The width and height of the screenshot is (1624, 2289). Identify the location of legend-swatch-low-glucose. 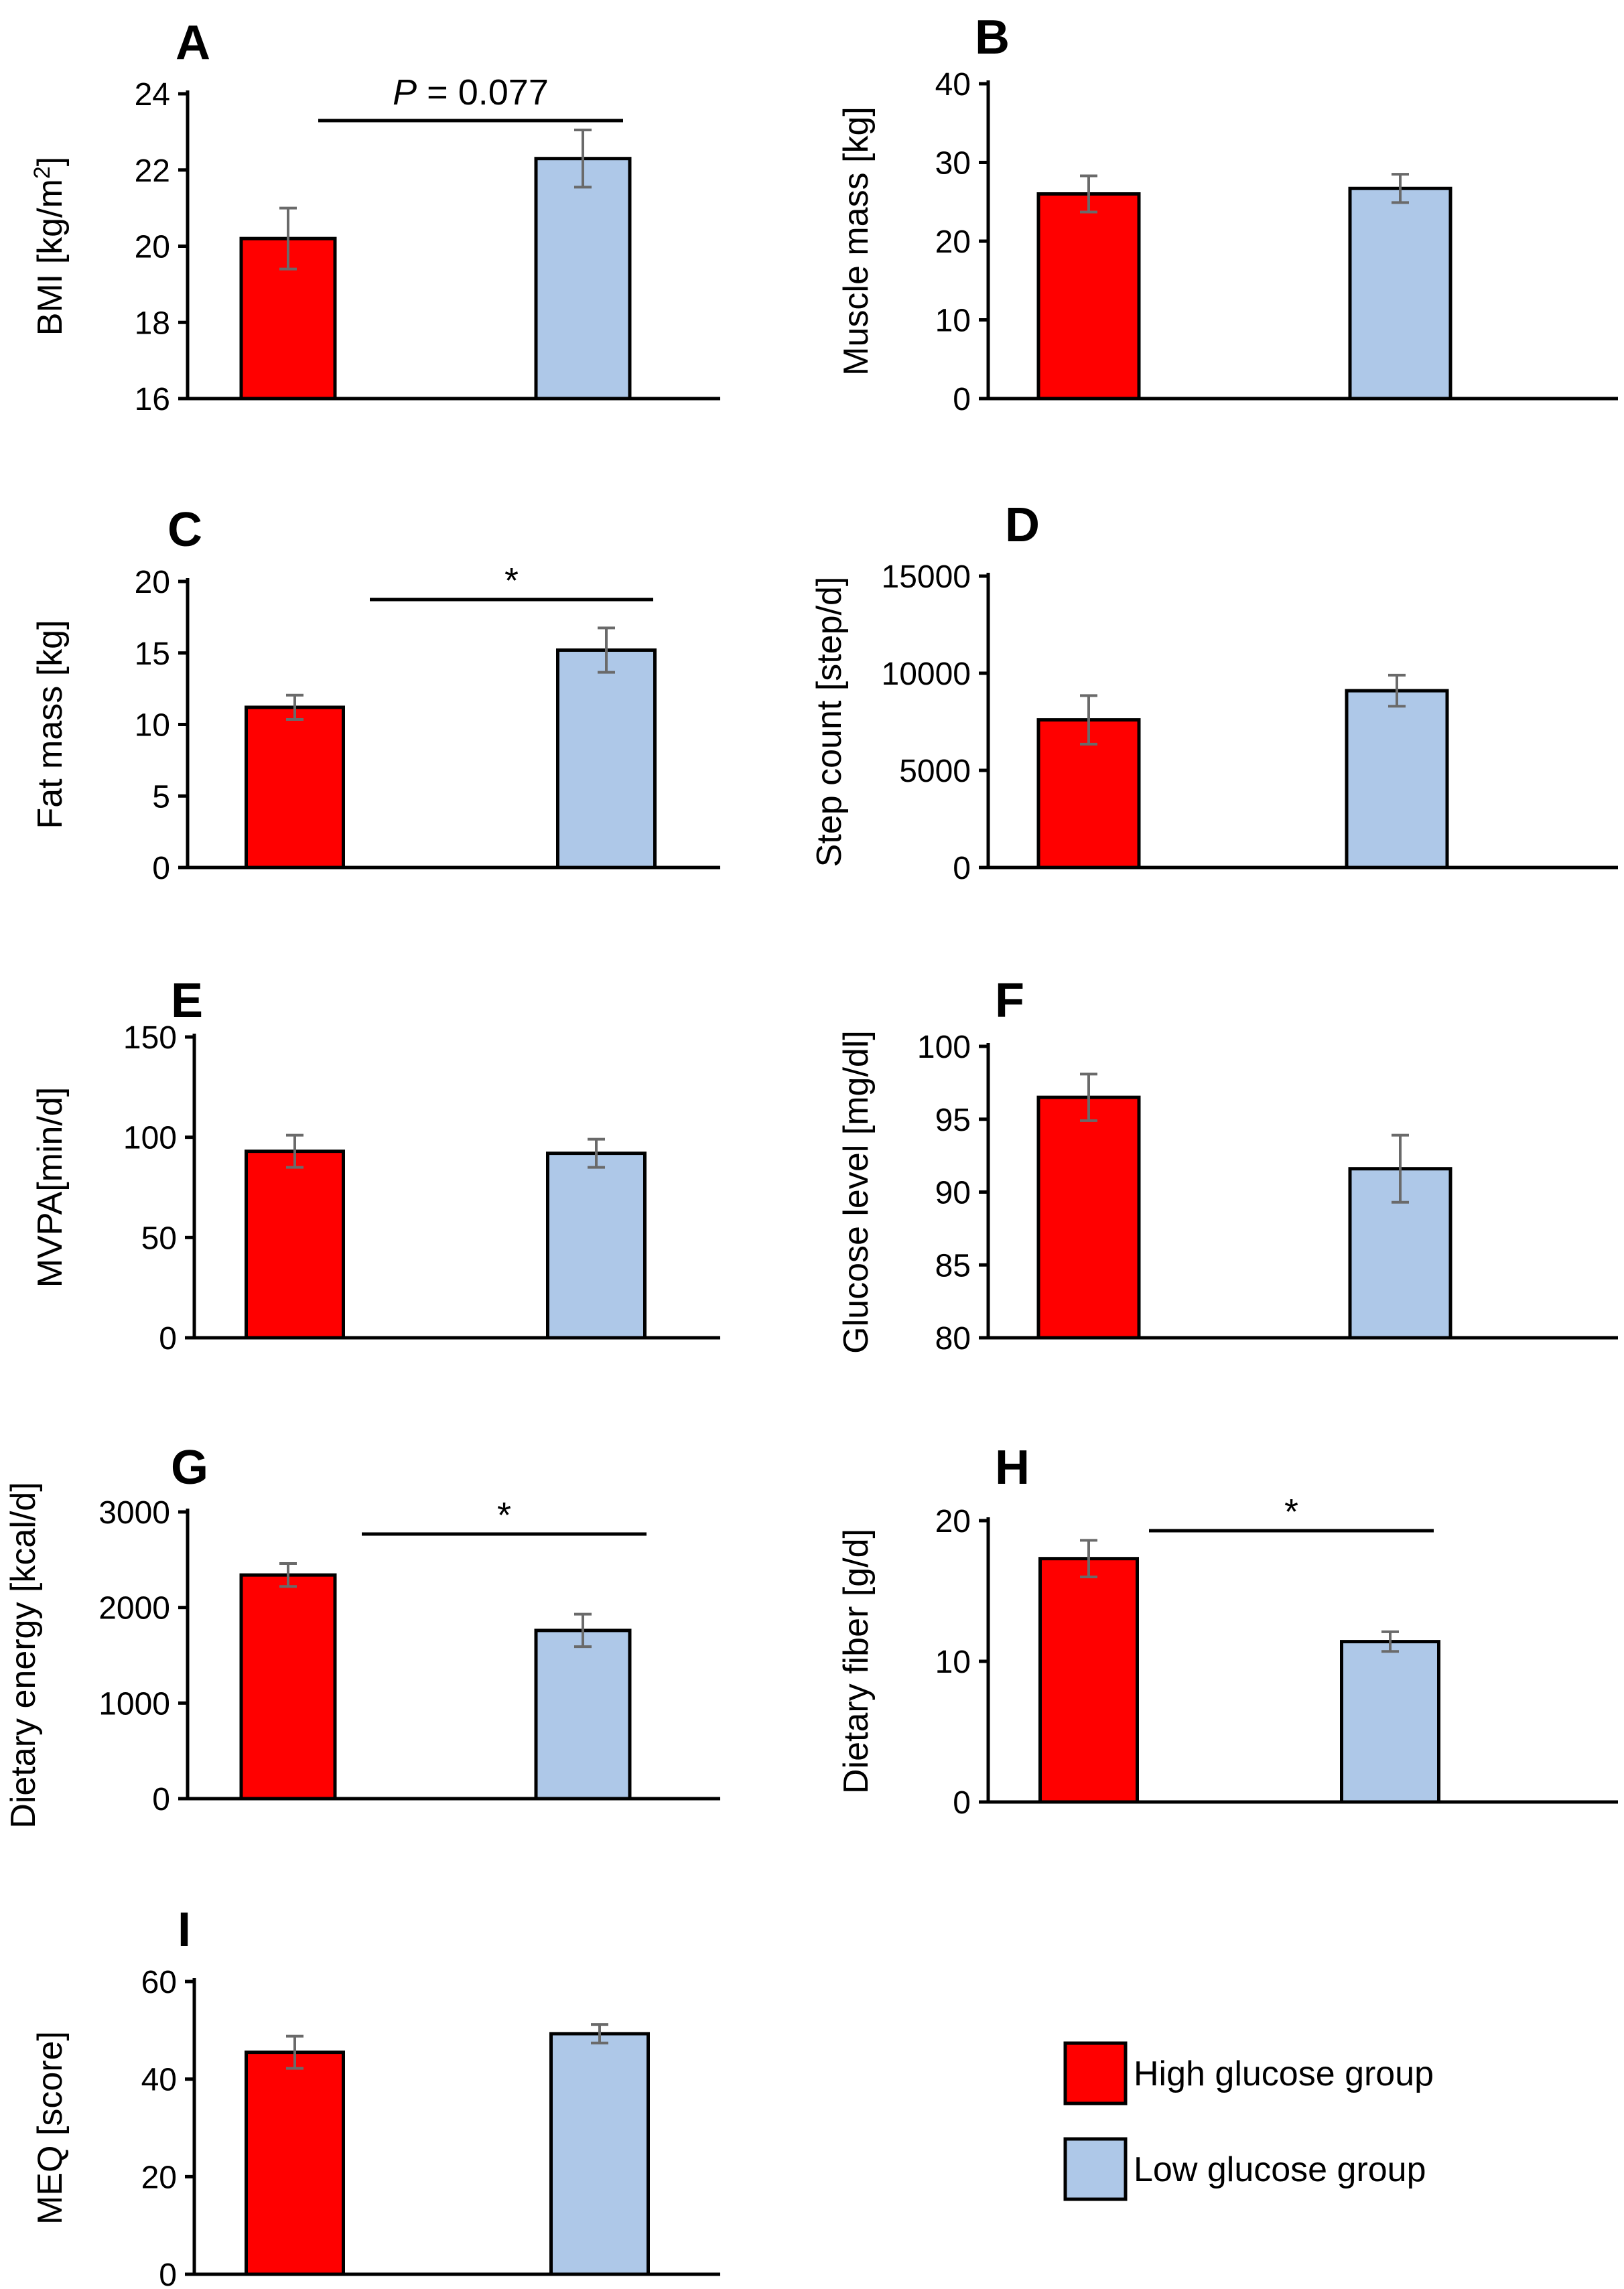
(1095, 2169).